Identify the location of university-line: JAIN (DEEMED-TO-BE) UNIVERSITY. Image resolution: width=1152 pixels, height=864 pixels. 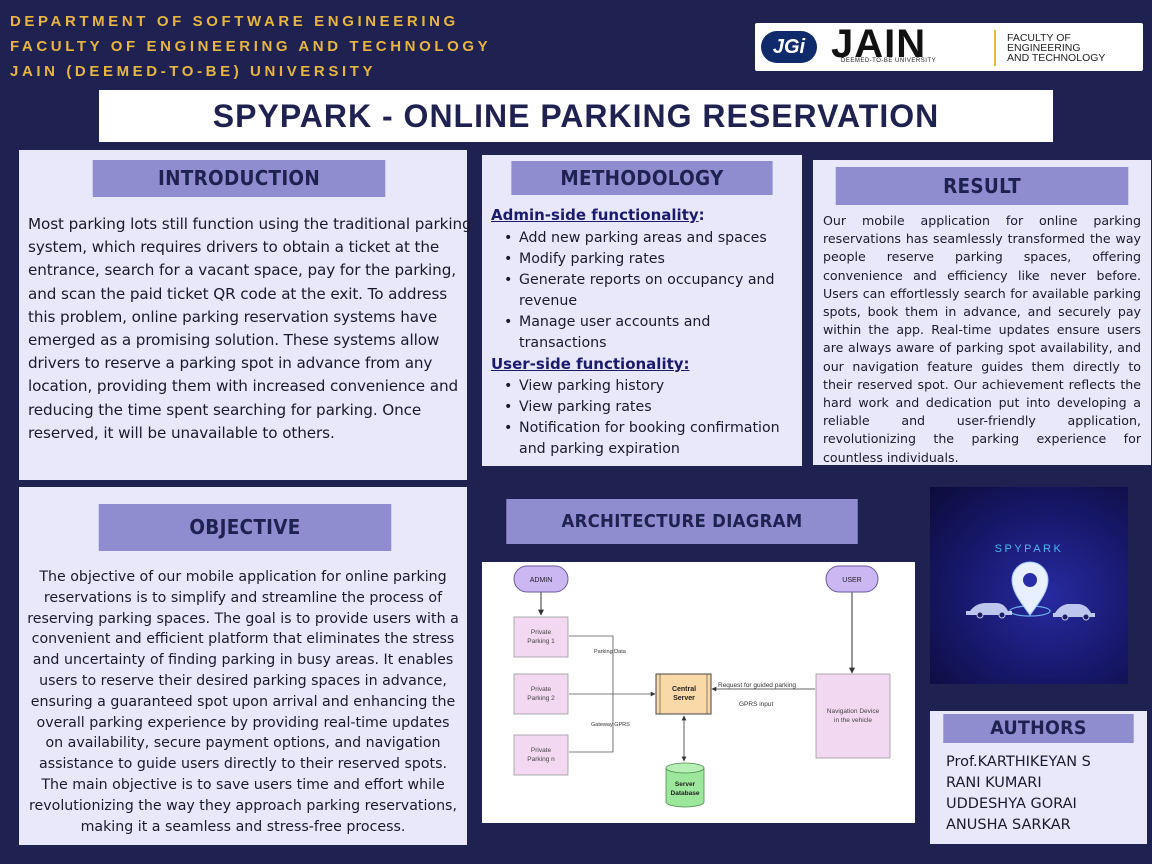
(193, 71).